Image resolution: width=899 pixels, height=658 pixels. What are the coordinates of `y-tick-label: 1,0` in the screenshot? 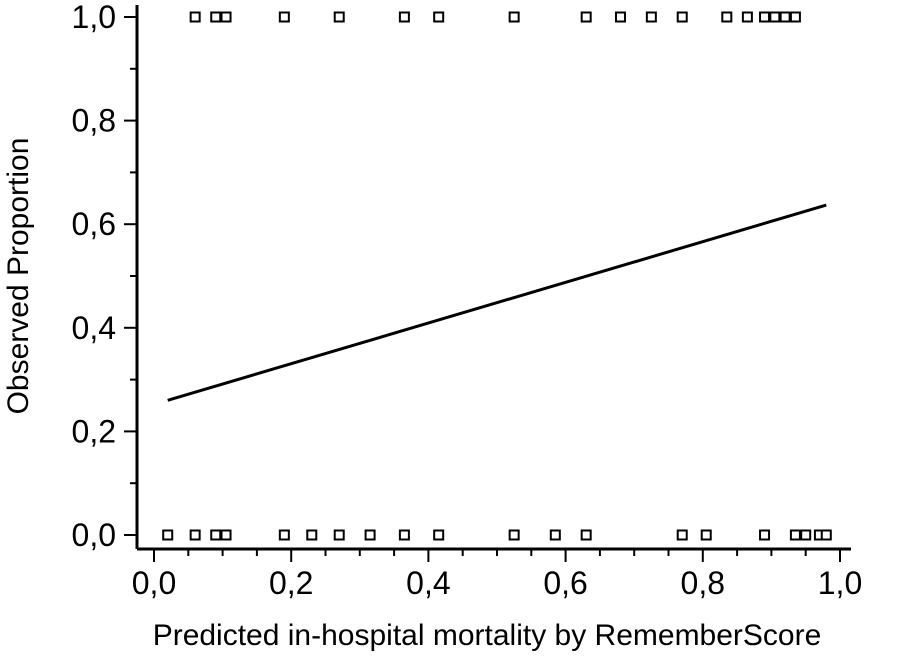 It's located at (94, 17).